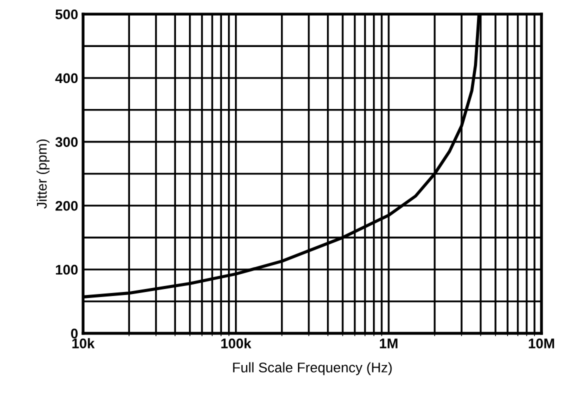 This screenshot has height=404, width=573. What do you see at coordinates (66, 14) in the screenshot?
I see `y-tick-label: 500` at bounding box center [66, 14].